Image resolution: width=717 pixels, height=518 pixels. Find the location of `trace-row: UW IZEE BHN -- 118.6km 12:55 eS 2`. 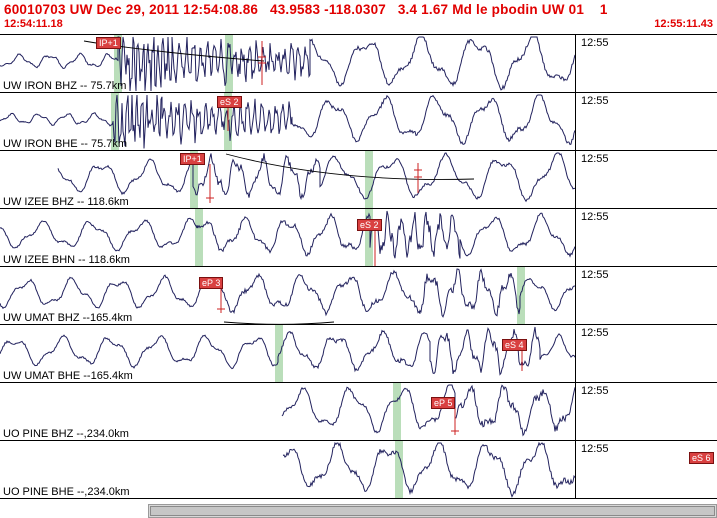

trace-row: UW IZEE BHN -- 118.6km 12:55 eS 2 is located at coordinates (358, 238).